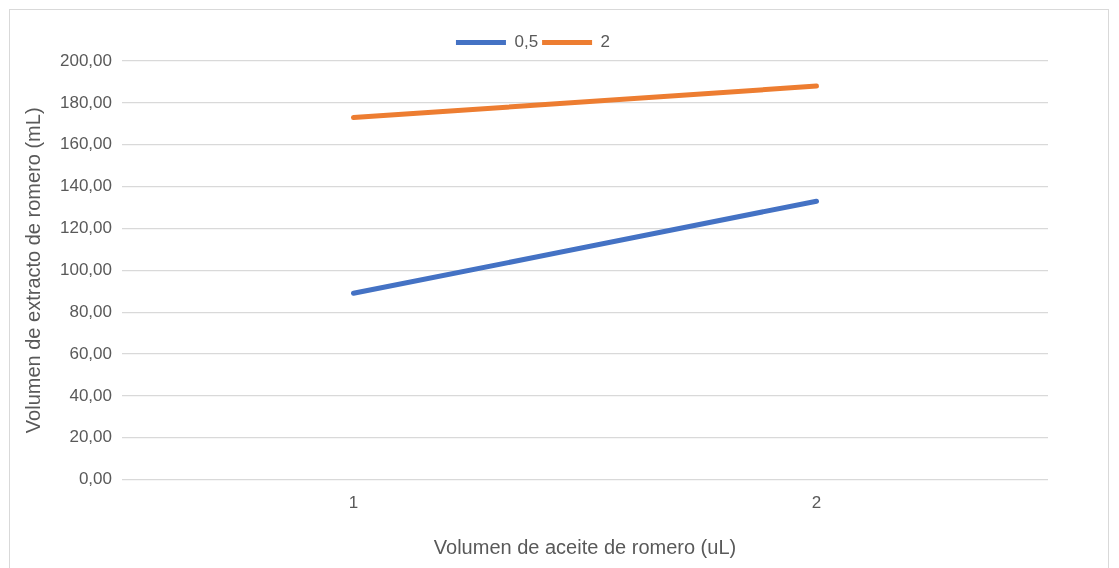 This screenshot has height=568, width=1119. Describe the element at coordinates (86, 269) in the screenshot. I see `y-tick-label: 100,00` at that location.